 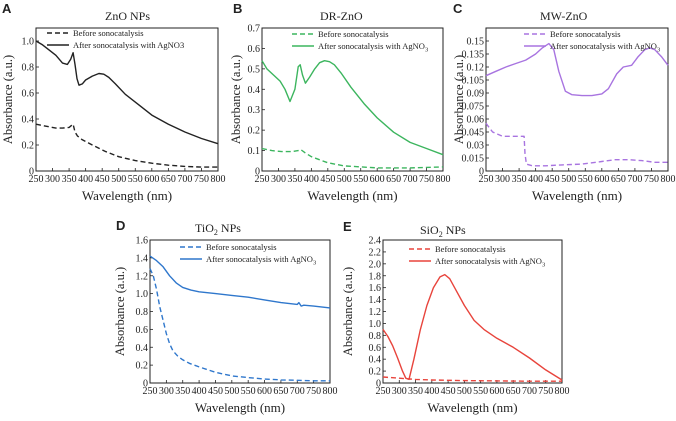 I want to click on y-tick-label: 1.6, so click(x=142, y=241).